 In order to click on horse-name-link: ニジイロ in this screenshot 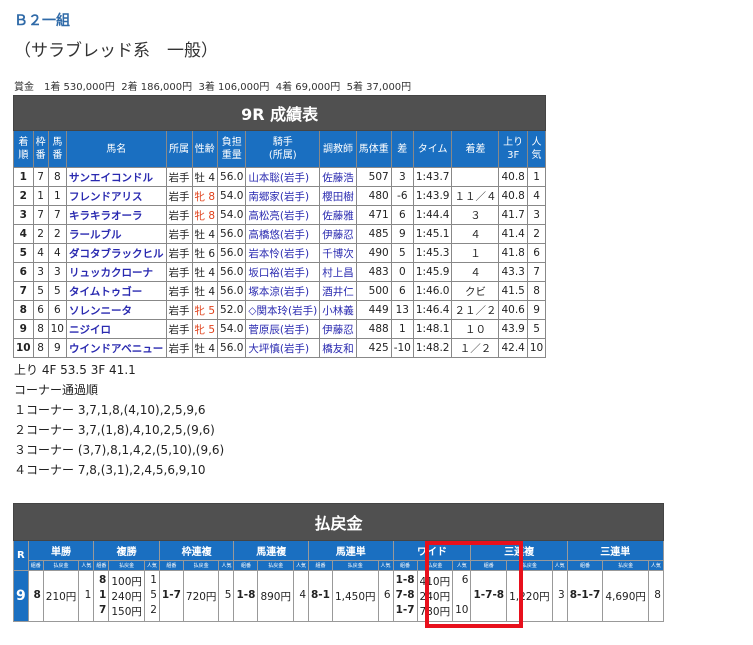, I will do `click(116, 329)`.